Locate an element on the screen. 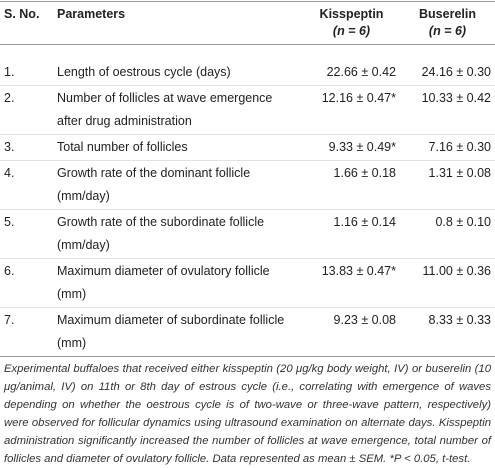 The width and height of the screenshot is (495, 468). header-cell: Kisspeptin (n = 6) is located at coordinates (351, 23).